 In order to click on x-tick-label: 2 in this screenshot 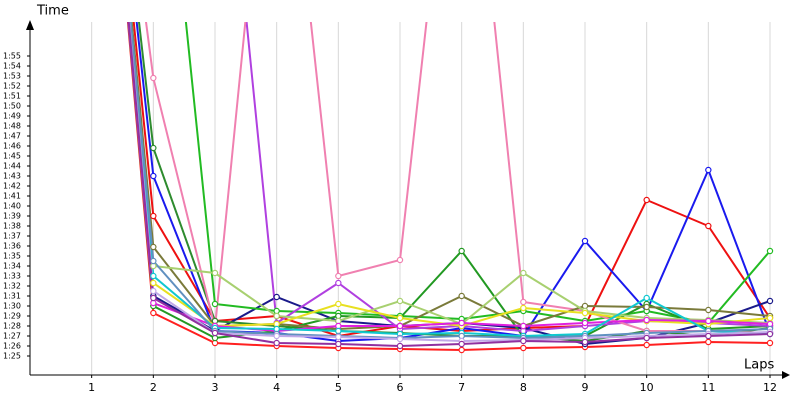, I will do `click(153, 387)`.